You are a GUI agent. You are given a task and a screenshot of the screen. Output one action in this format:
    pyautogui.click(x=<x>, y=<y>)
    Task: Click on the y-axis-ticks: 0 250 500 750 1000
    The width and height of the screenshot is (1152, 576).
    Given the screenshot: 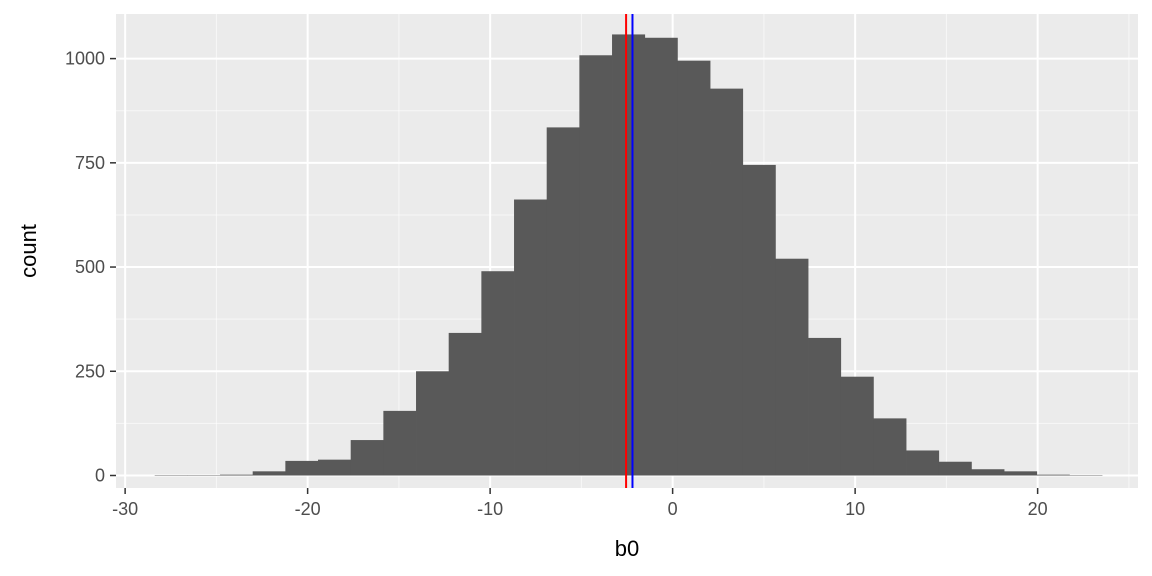 What is the action you would take?
    pyautogui.click(x=90, y=267)
    